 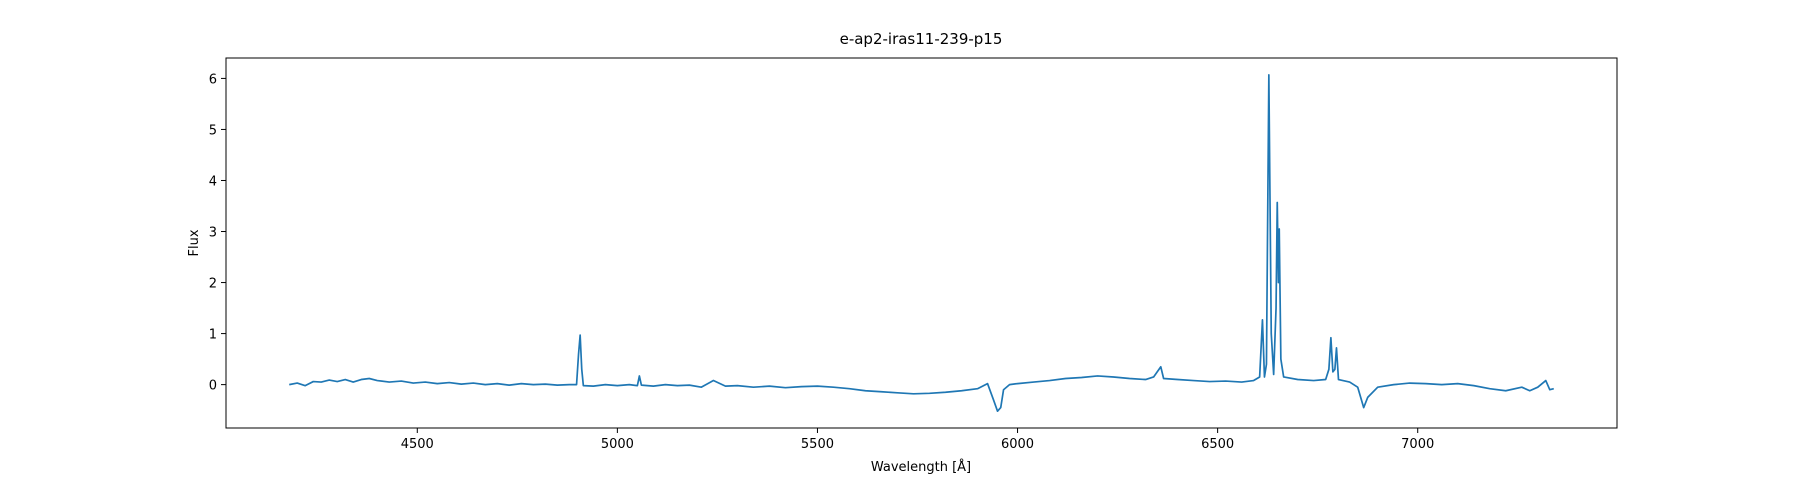 I want to click on y-tick-label: 4, so click(x=213, y=181).